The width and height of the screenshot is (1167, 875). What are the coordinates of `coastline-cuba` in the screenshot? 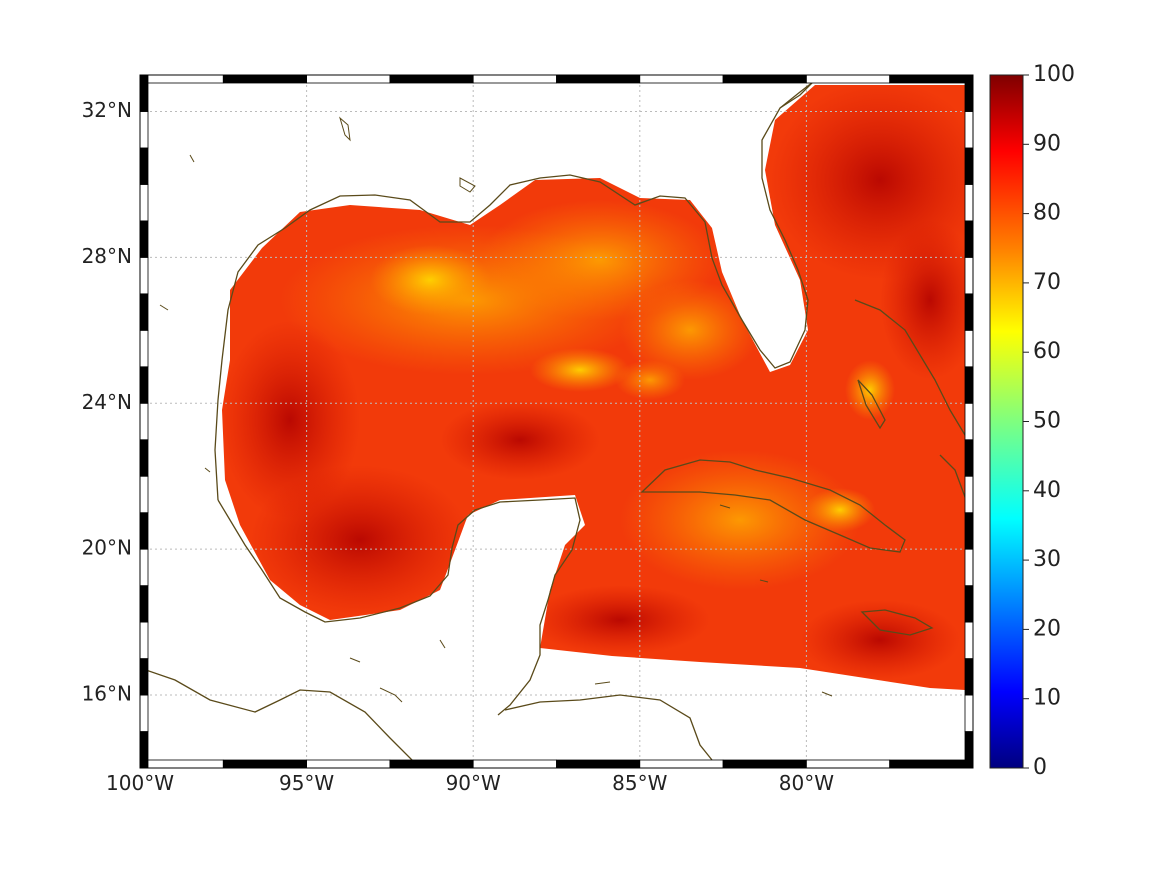 It's located at (773, 506).